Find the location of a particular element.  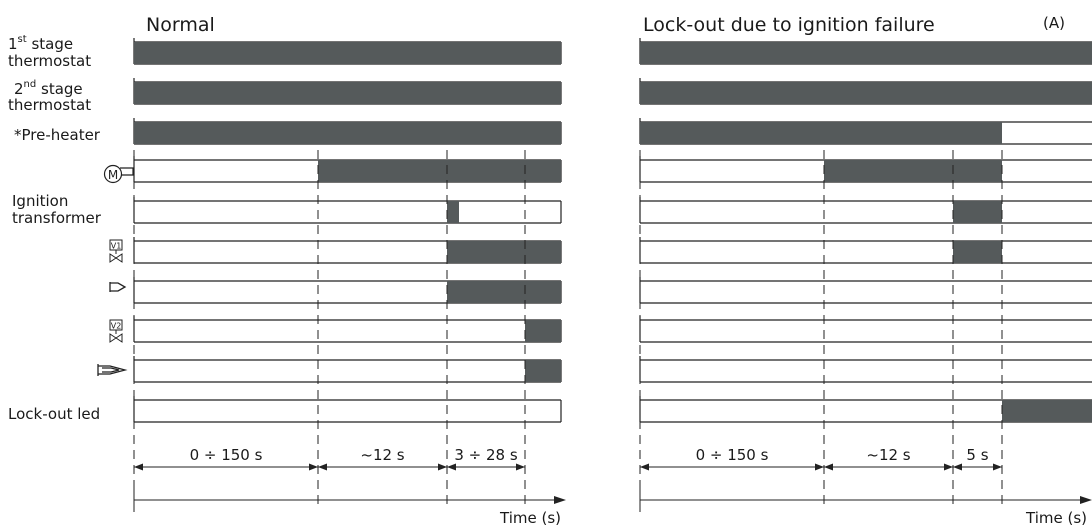

on-interval-pilot-flame is located at coordinates (504, 292).